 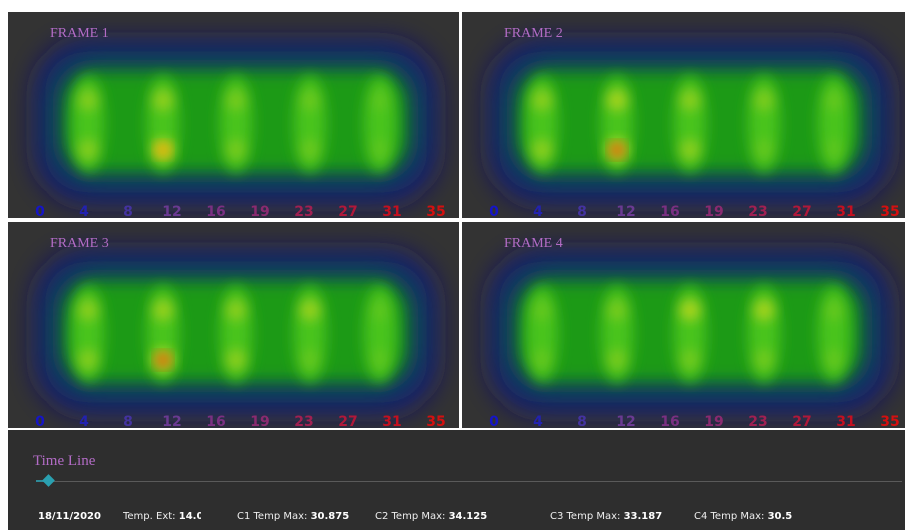 What do you see at coordinates (330, 516) in the screenshot?
I see `field-value: 30.875` at bounding box center [330, 516].